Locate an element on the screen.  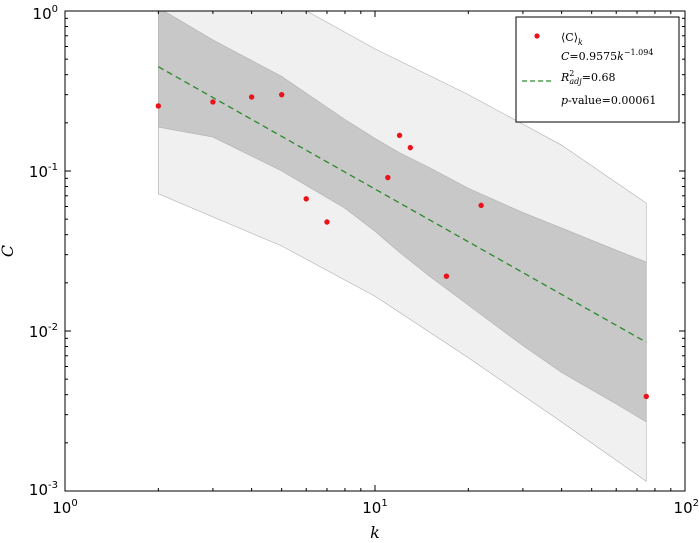
legend-eq-var: k is located at coordinates (620, 56).